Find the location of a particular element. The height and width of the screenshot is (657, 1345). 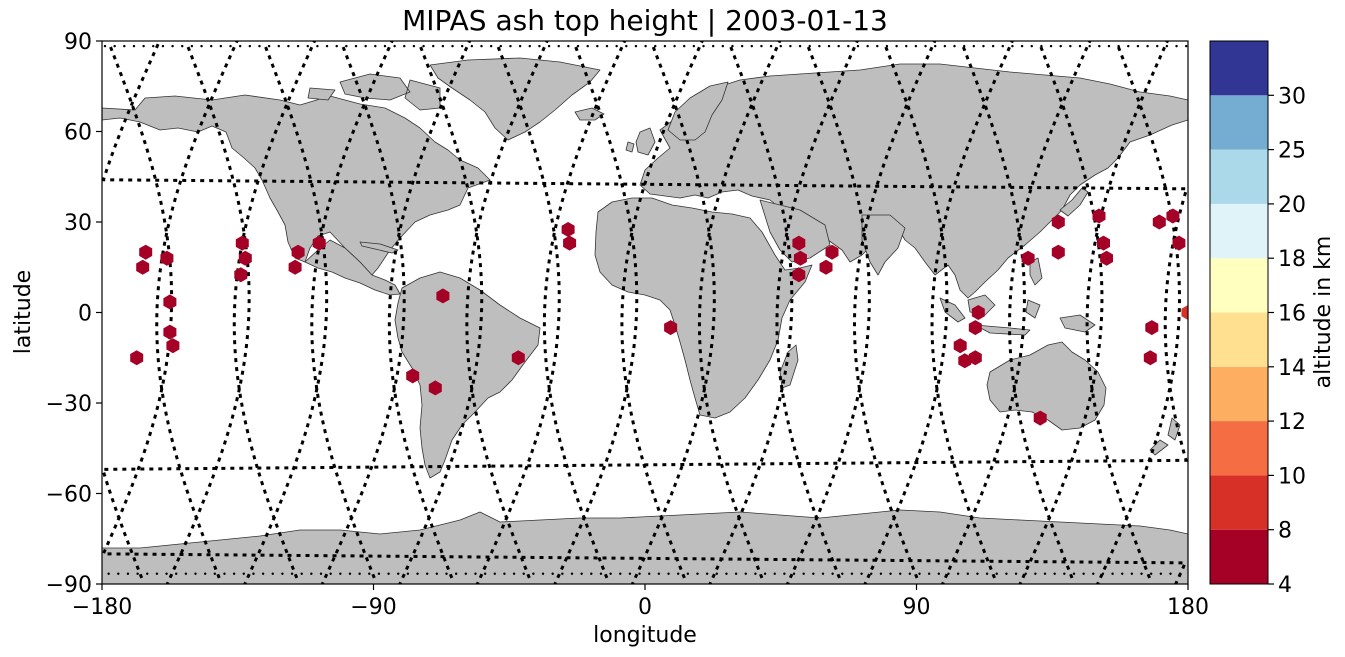

colorbar-tick-label: 25 is located at coordinates (1292, 151).